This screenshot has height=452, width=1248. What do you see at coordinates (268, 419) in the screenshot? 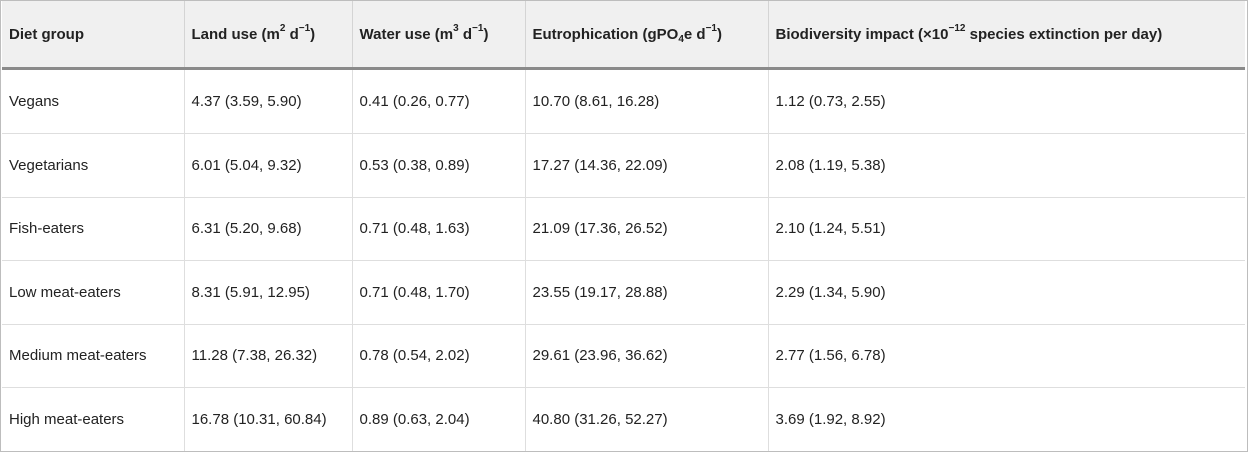
I see `cell-land-use: 16.78 (10.31, 60.84)` at bounding box center [268, 419].